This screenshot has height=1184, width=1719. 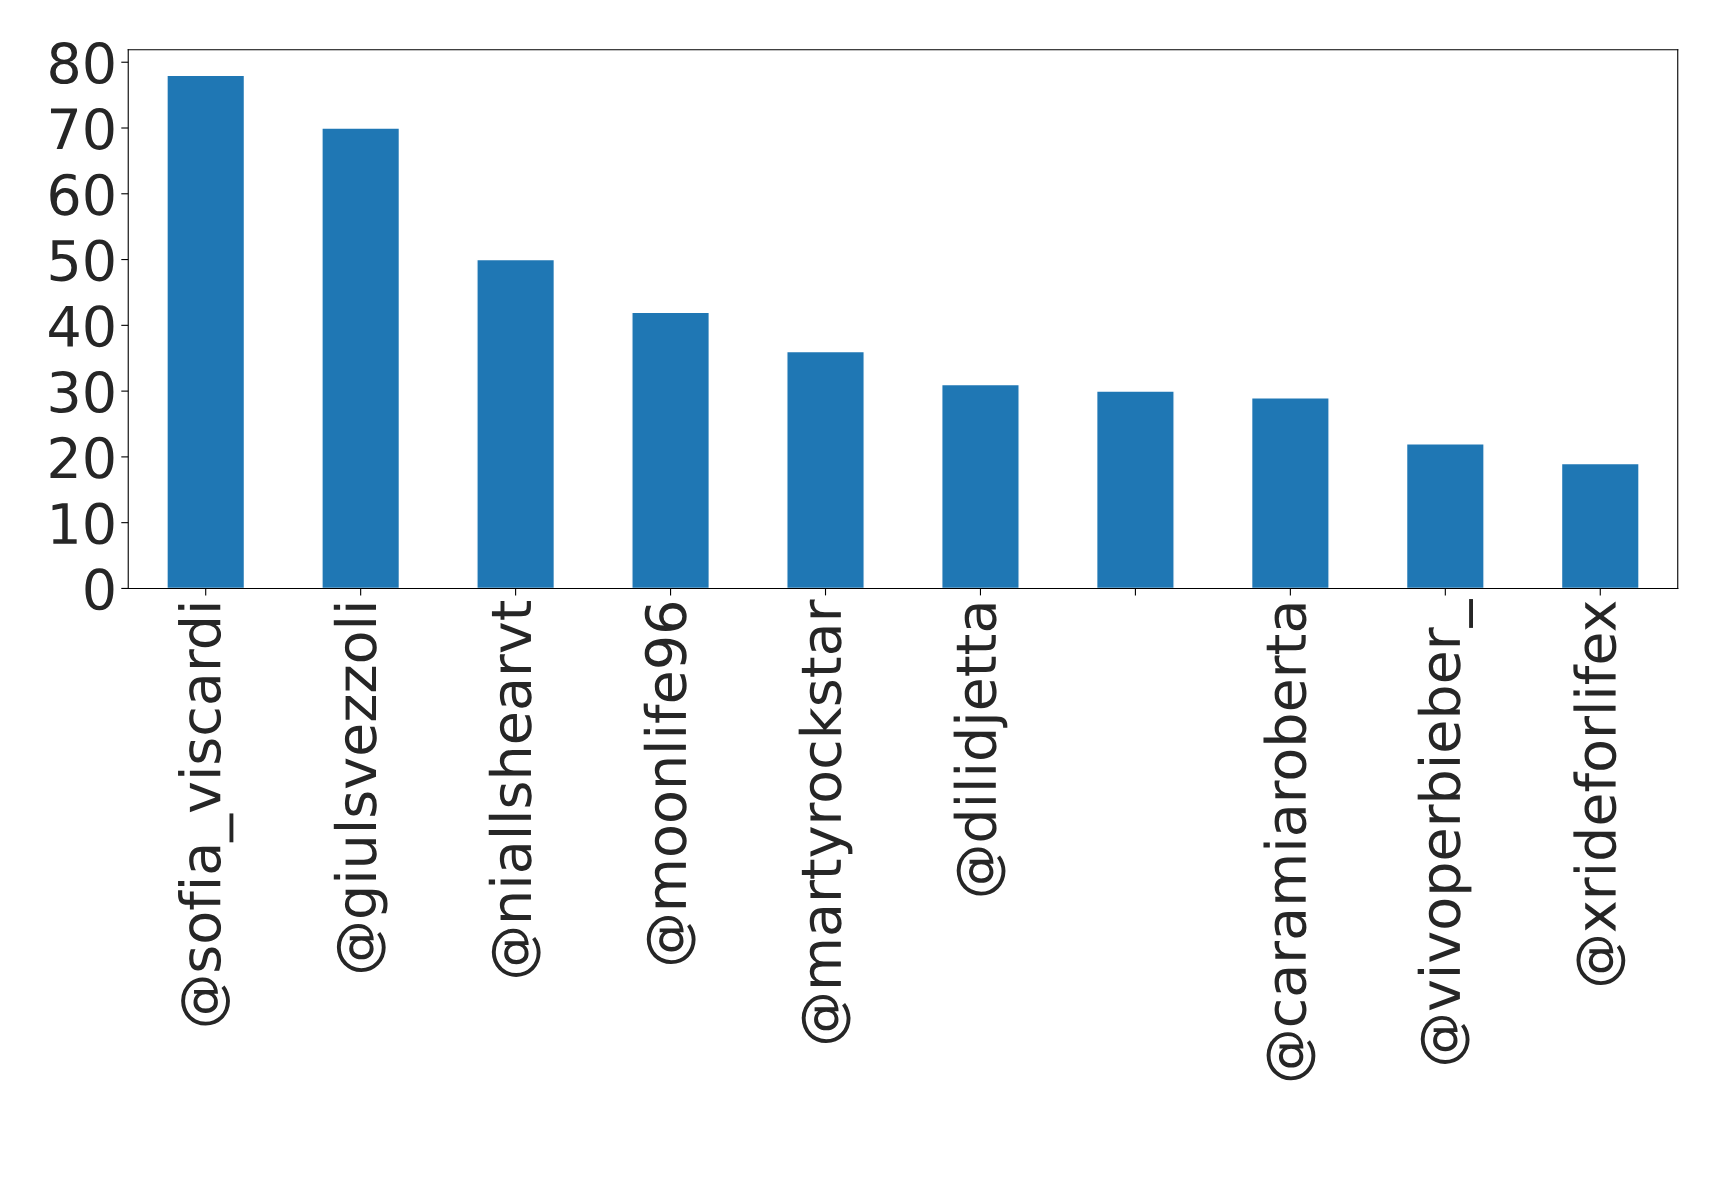 What do you see at coordinates (1445, 831) in the screenshot?
I see `x-tick-label: @vivoperbieber_` at bounding box center [1445, 831].